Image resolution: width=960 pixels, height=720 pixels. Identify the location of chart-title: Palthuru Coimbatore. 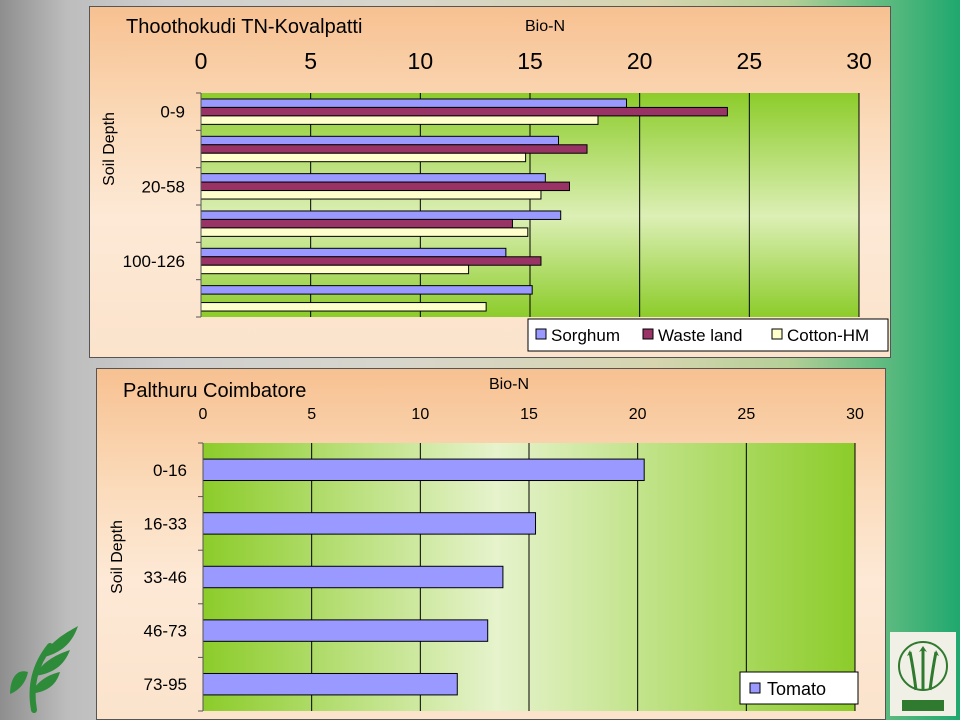
(214, 391).